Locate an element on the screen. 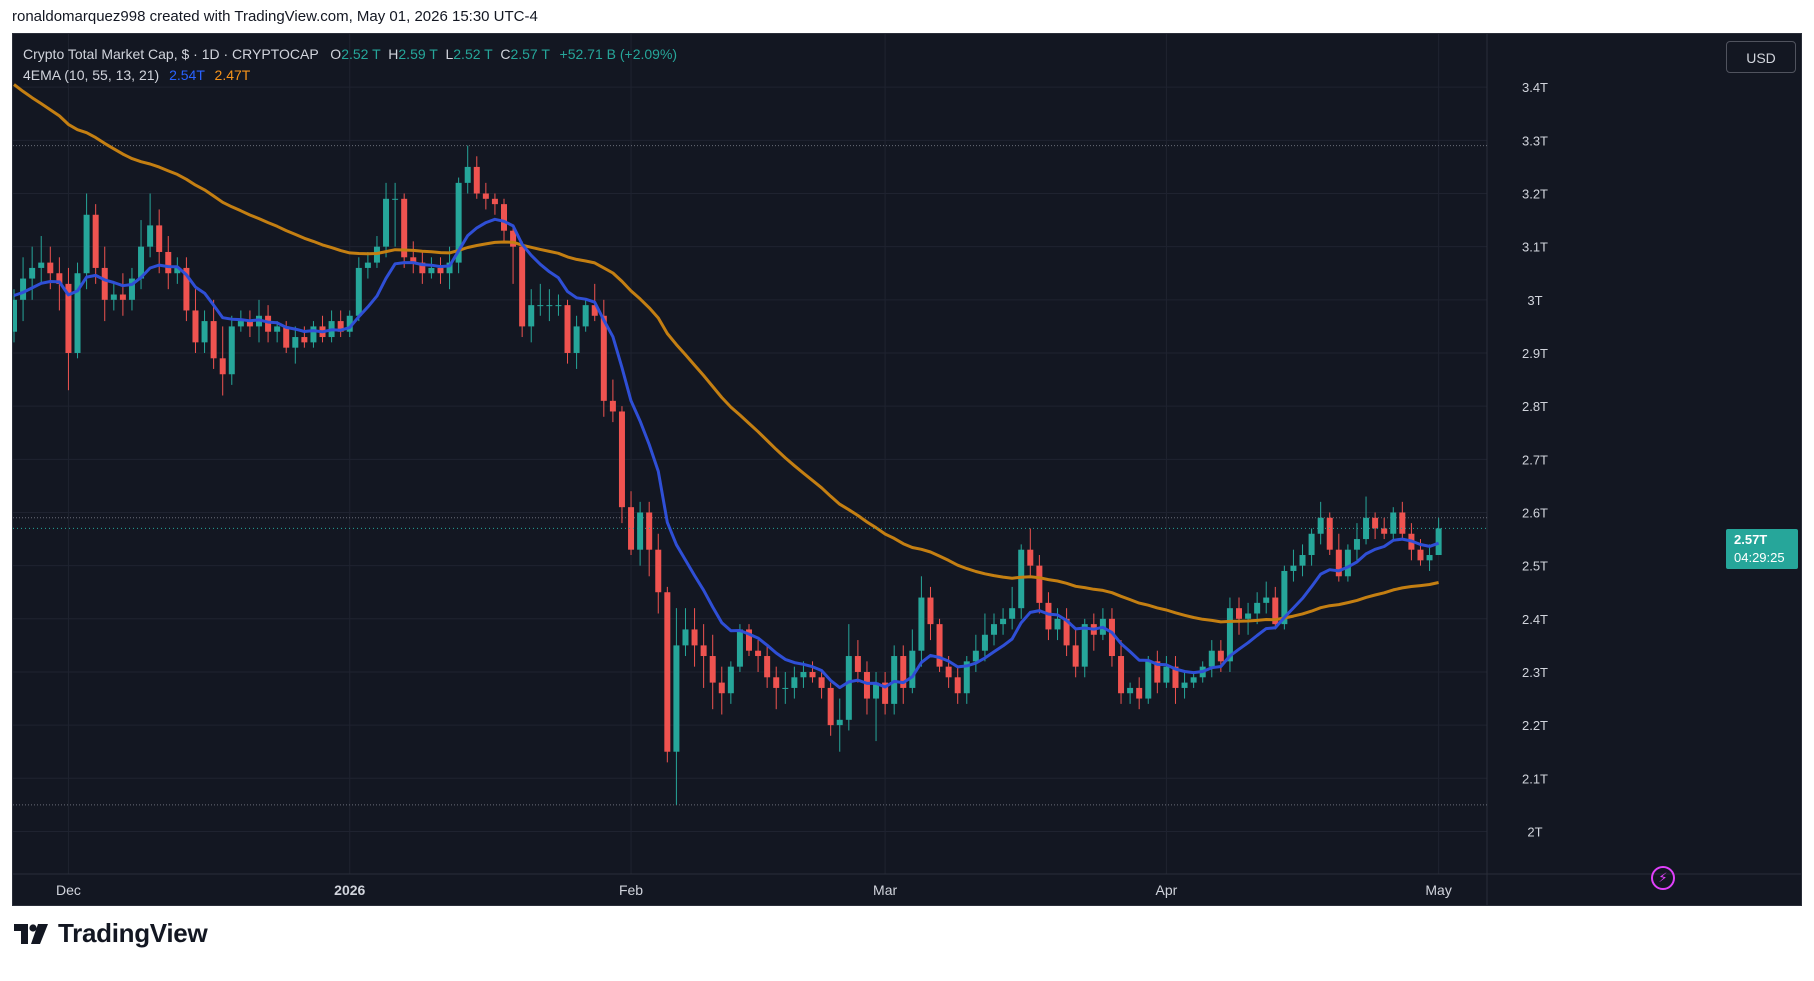  indicator-legend-row: 4EMA (10, 55, 13, 21) 2.54T 2.47T is located at coordinates (350, 75).